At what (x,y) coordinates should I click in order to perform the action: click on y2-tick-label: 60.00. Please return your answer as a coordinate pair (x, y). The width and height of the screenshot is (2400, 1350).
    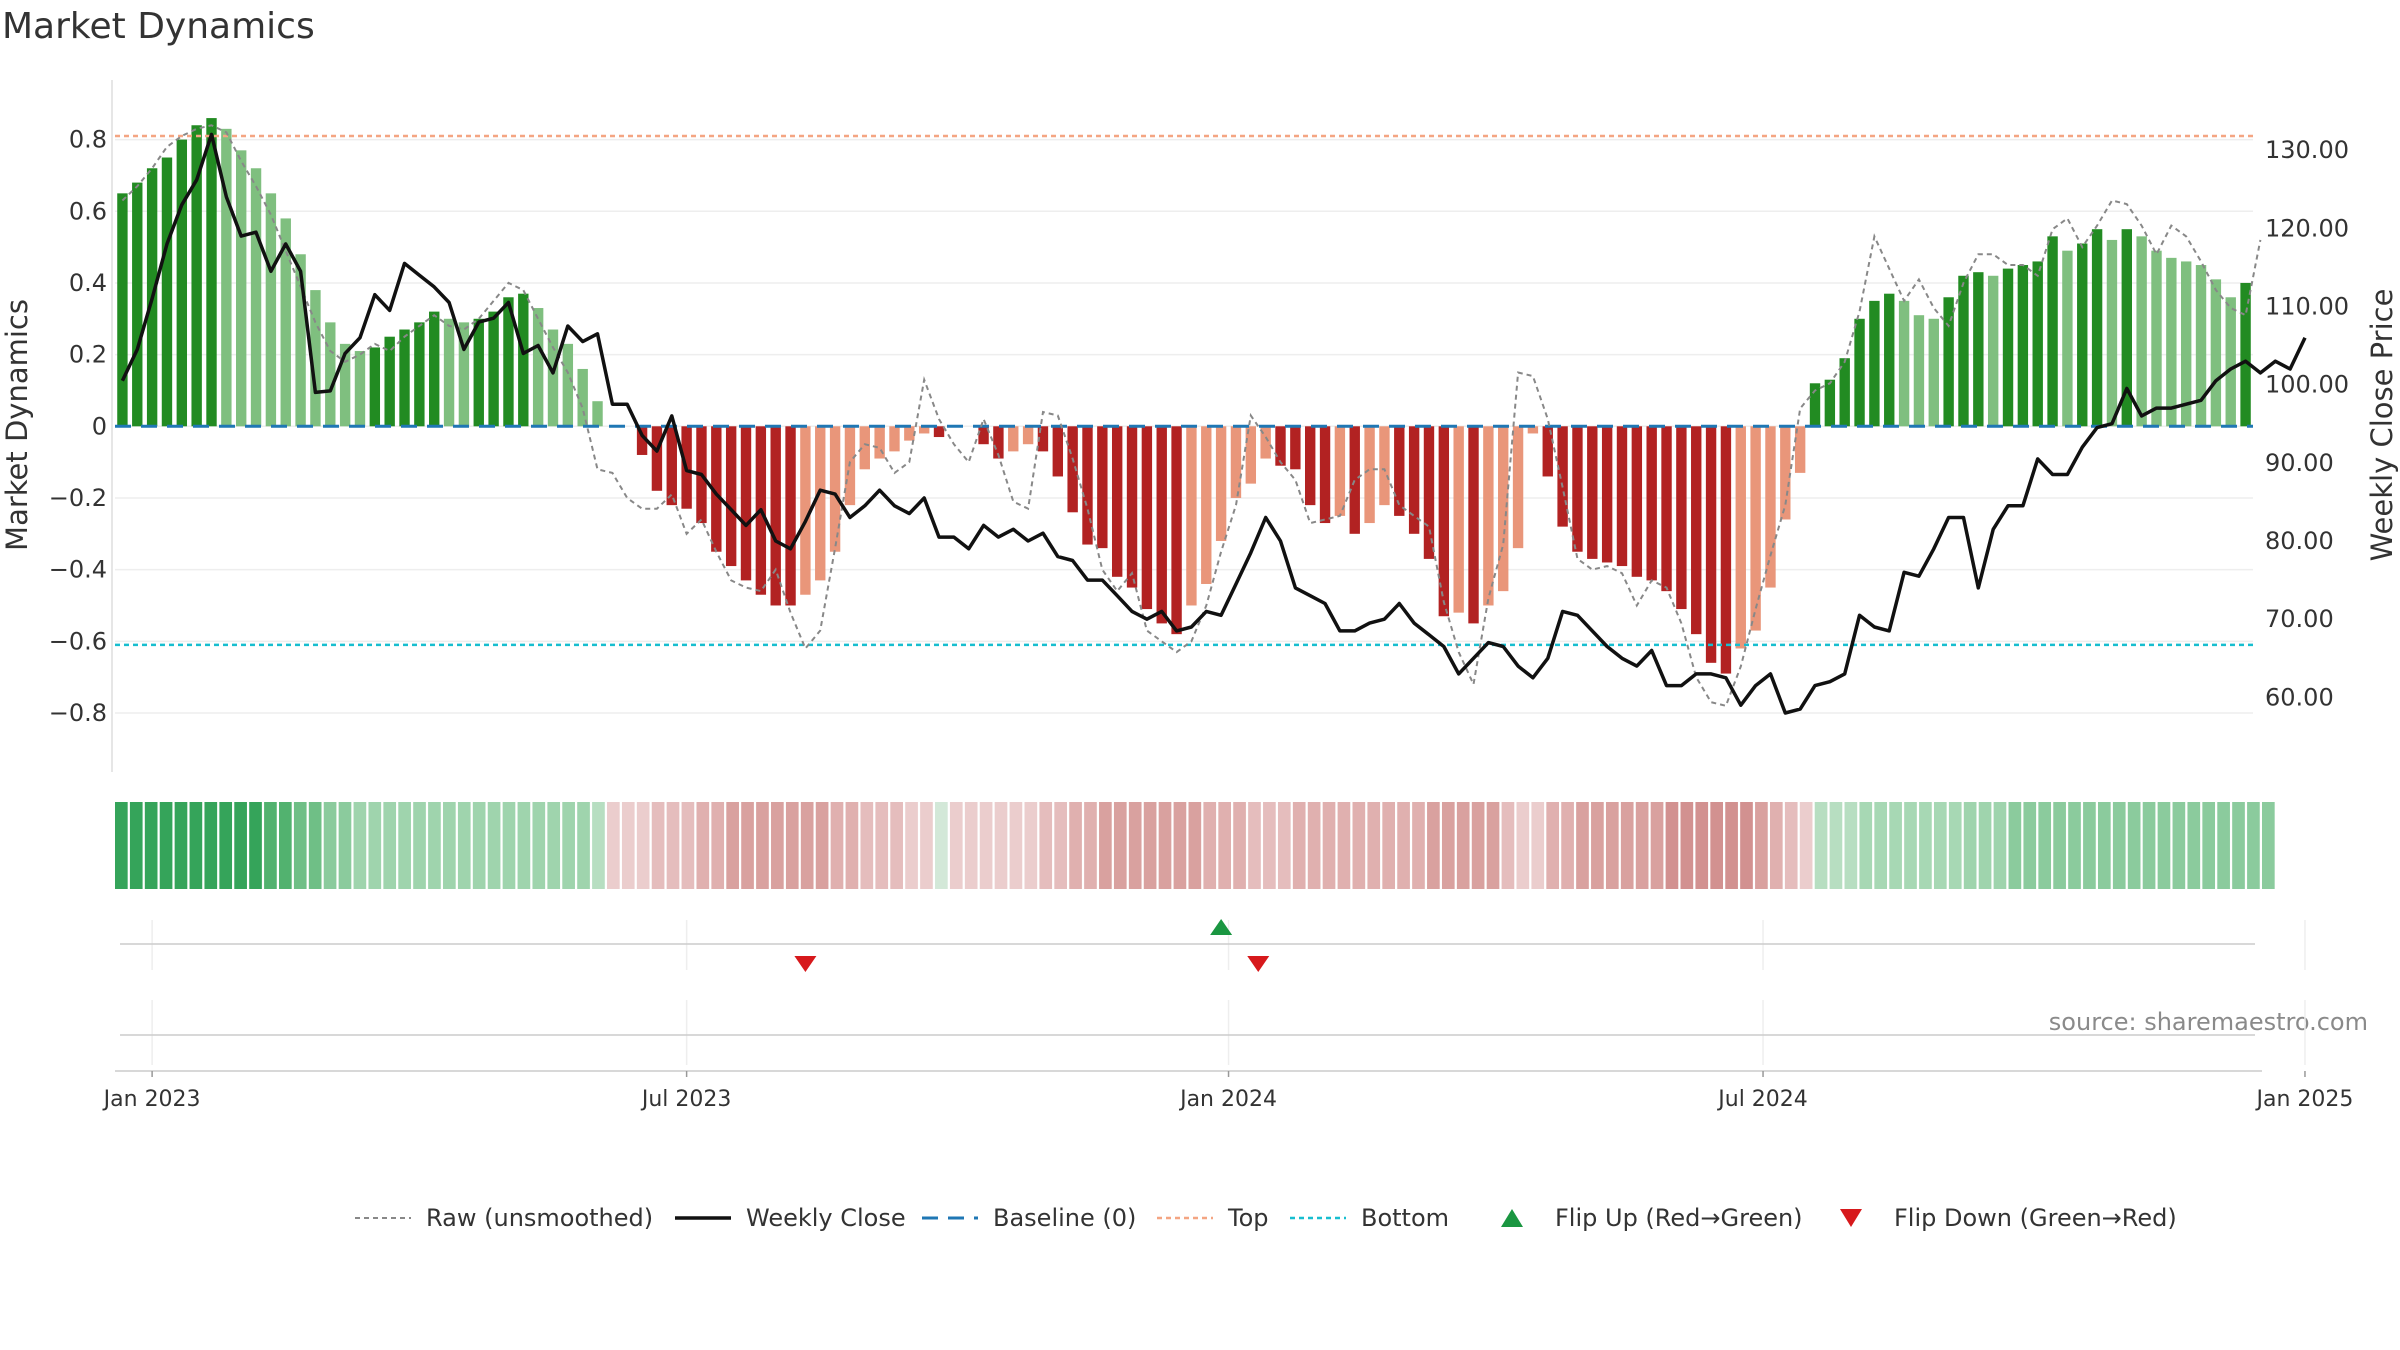
    Looking at the image, I should click on (2299, 697).